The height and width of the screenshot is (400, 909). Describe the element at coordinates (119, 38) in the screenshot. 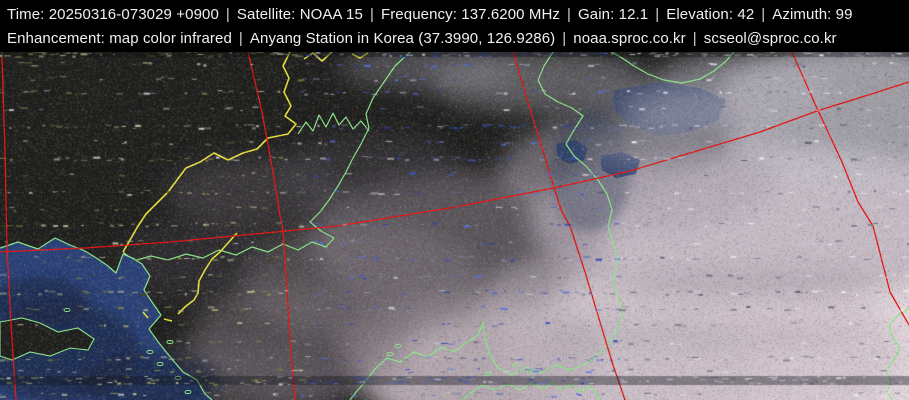

I see `field-enhancement: Enhancement: map color infrared` at that location.